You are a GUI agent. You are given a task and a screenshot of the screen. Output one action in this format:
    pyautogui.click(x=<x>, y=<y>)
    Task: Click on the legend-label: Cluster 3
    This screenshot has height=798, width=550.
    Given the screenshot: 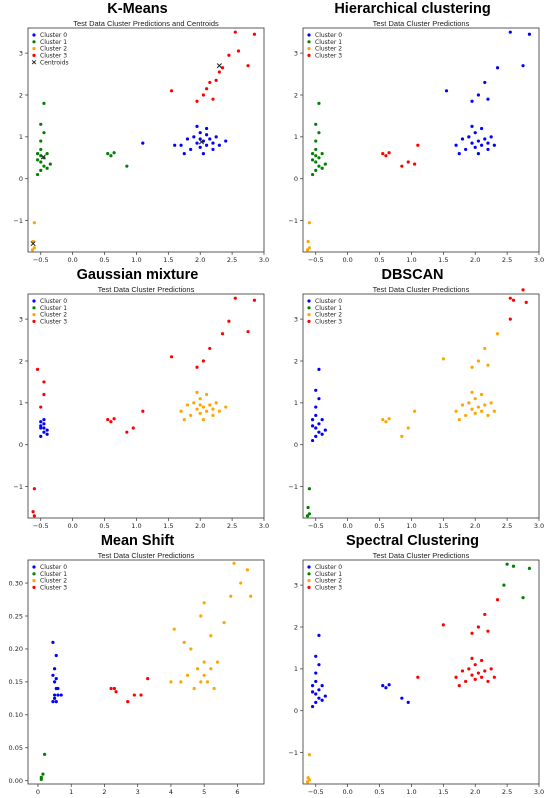 What is the action you would take?
    pyautogui.click(x=53, y=322)
    